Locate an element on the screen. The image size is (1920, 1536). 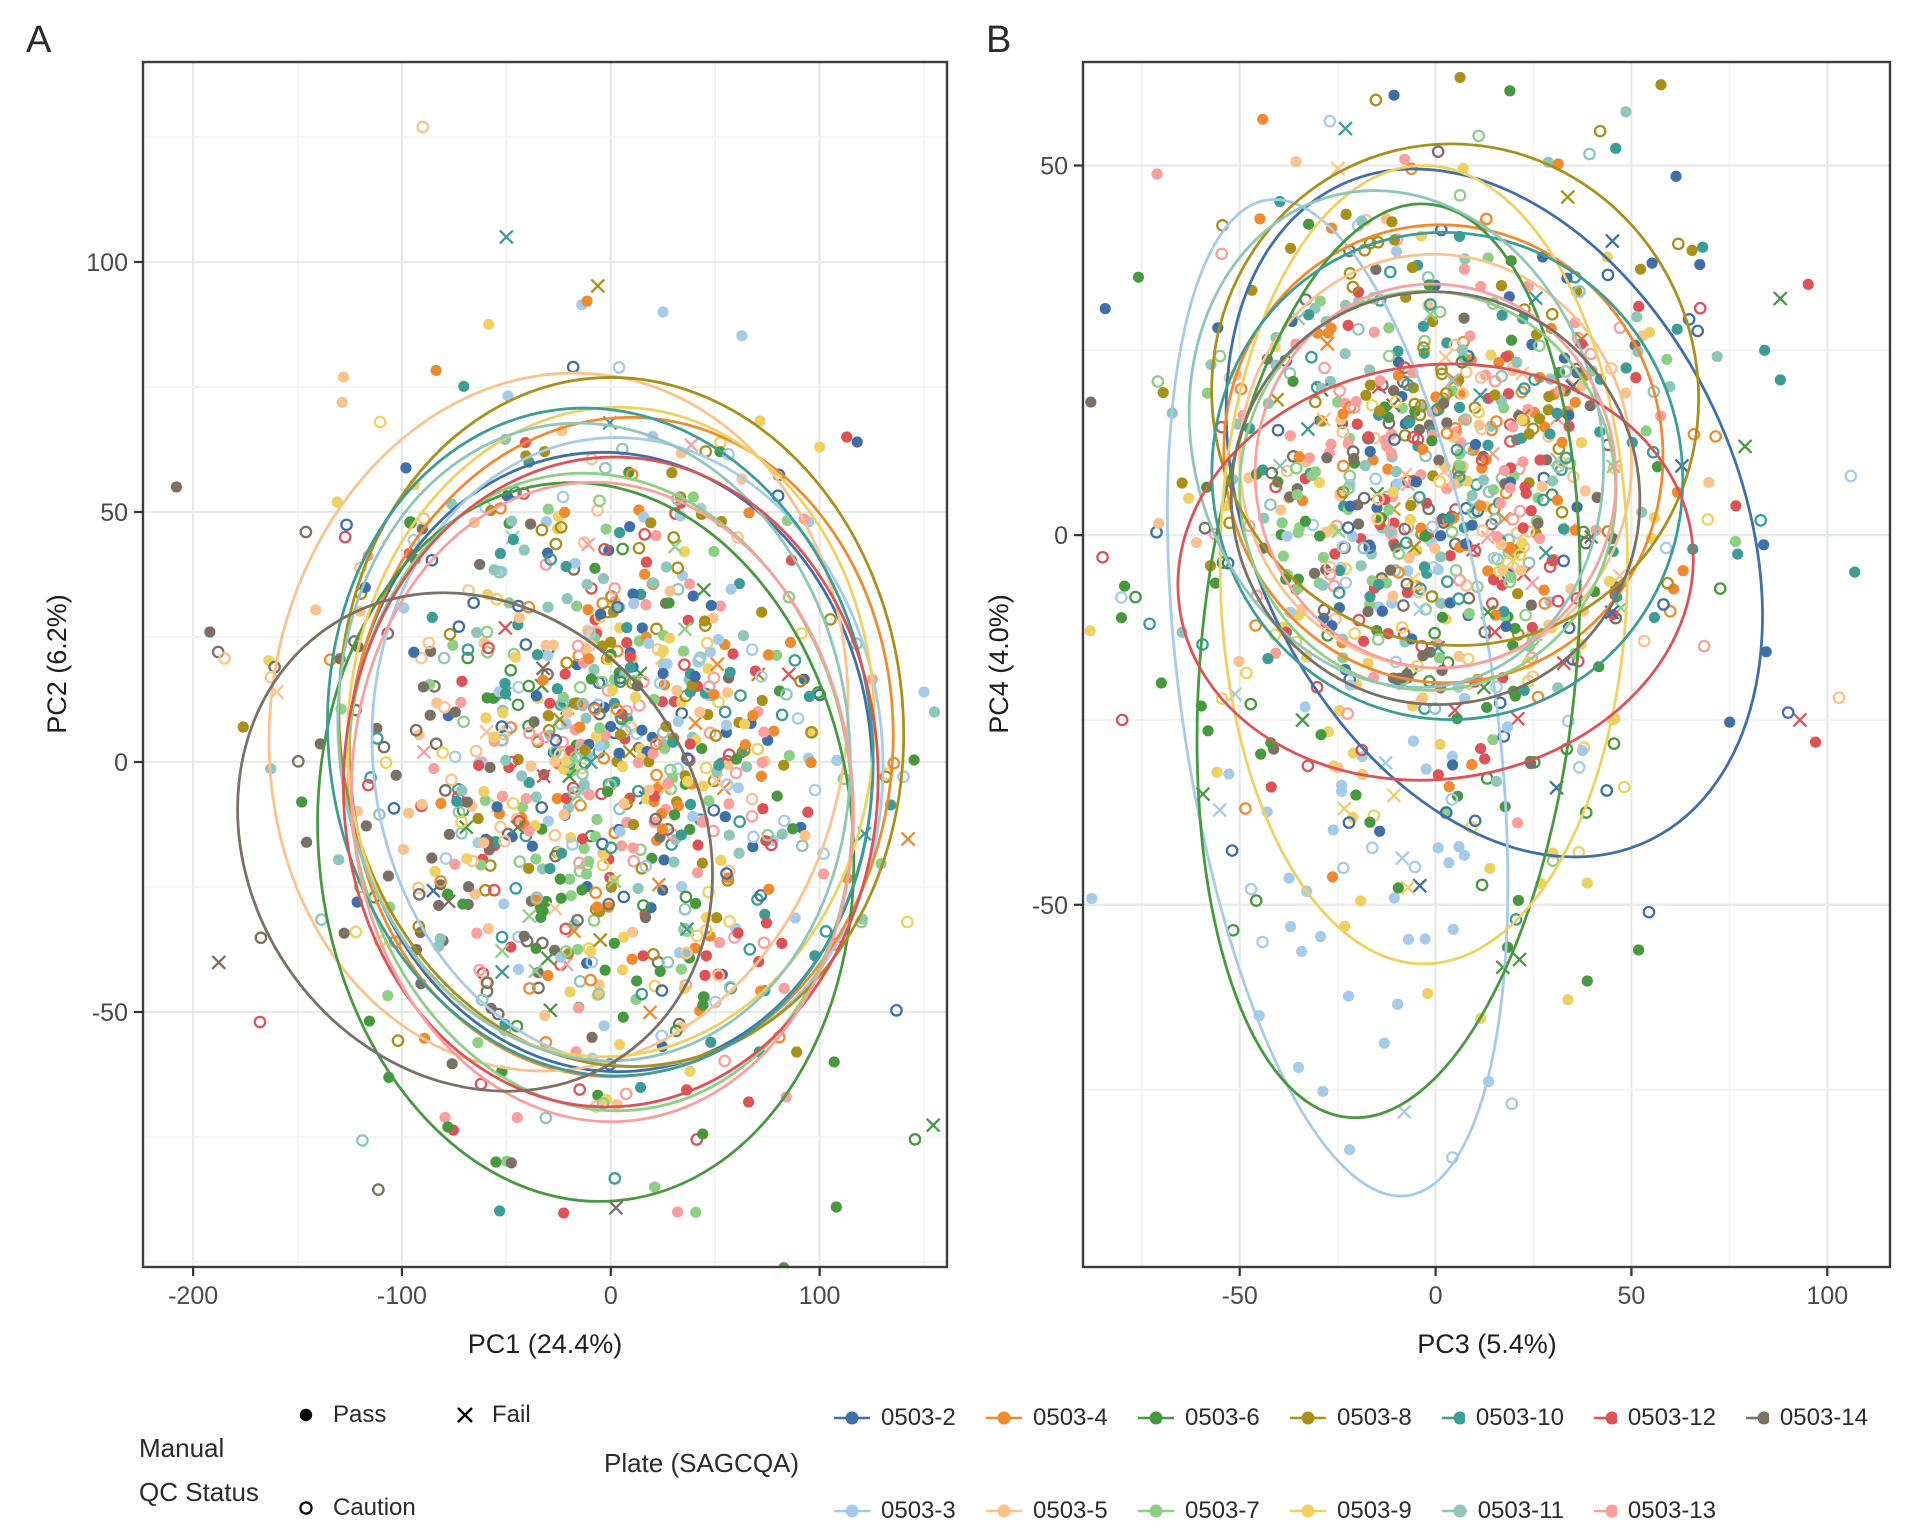
plate-legend-label: 0503-9 is located at coordinates (1374, 1510).